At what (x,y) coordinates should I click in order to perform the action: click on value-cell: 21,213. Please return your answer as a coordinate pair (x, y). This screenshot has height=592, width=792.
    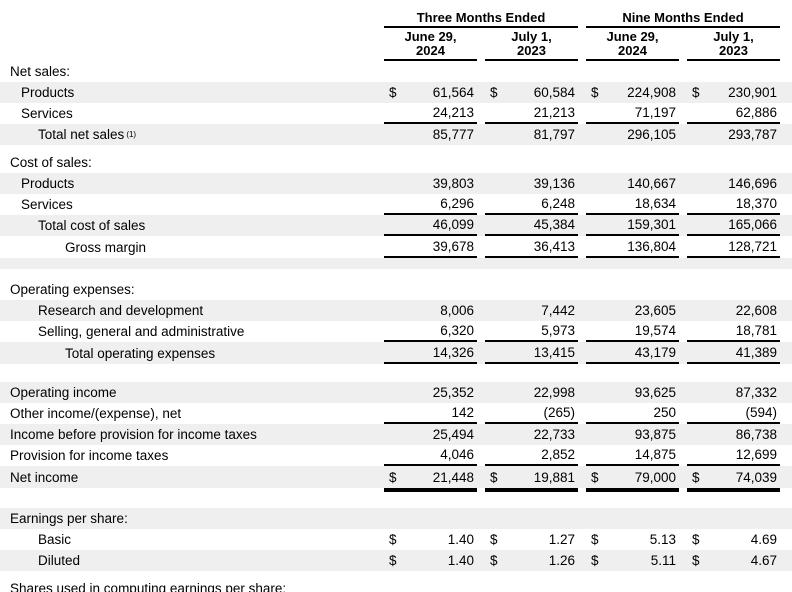
    Looking at the image, I should click on (531, 113).